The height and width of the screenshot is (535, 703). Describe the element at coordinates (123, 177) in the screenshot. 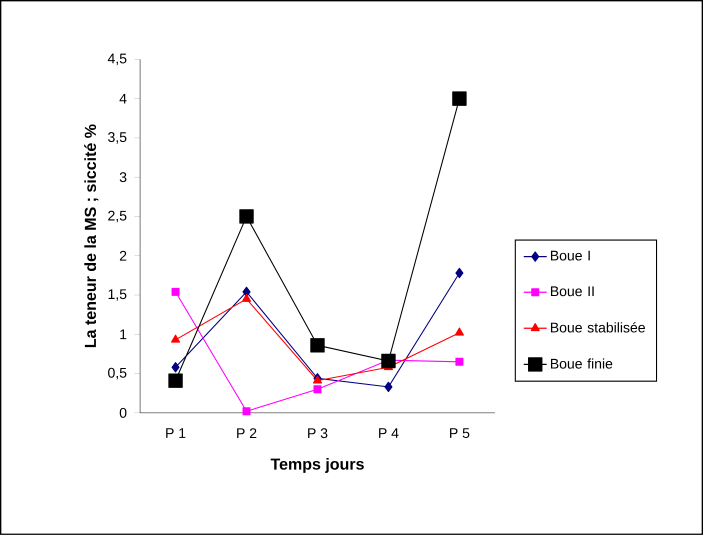

I see `y-tick-label: 3` at that location.